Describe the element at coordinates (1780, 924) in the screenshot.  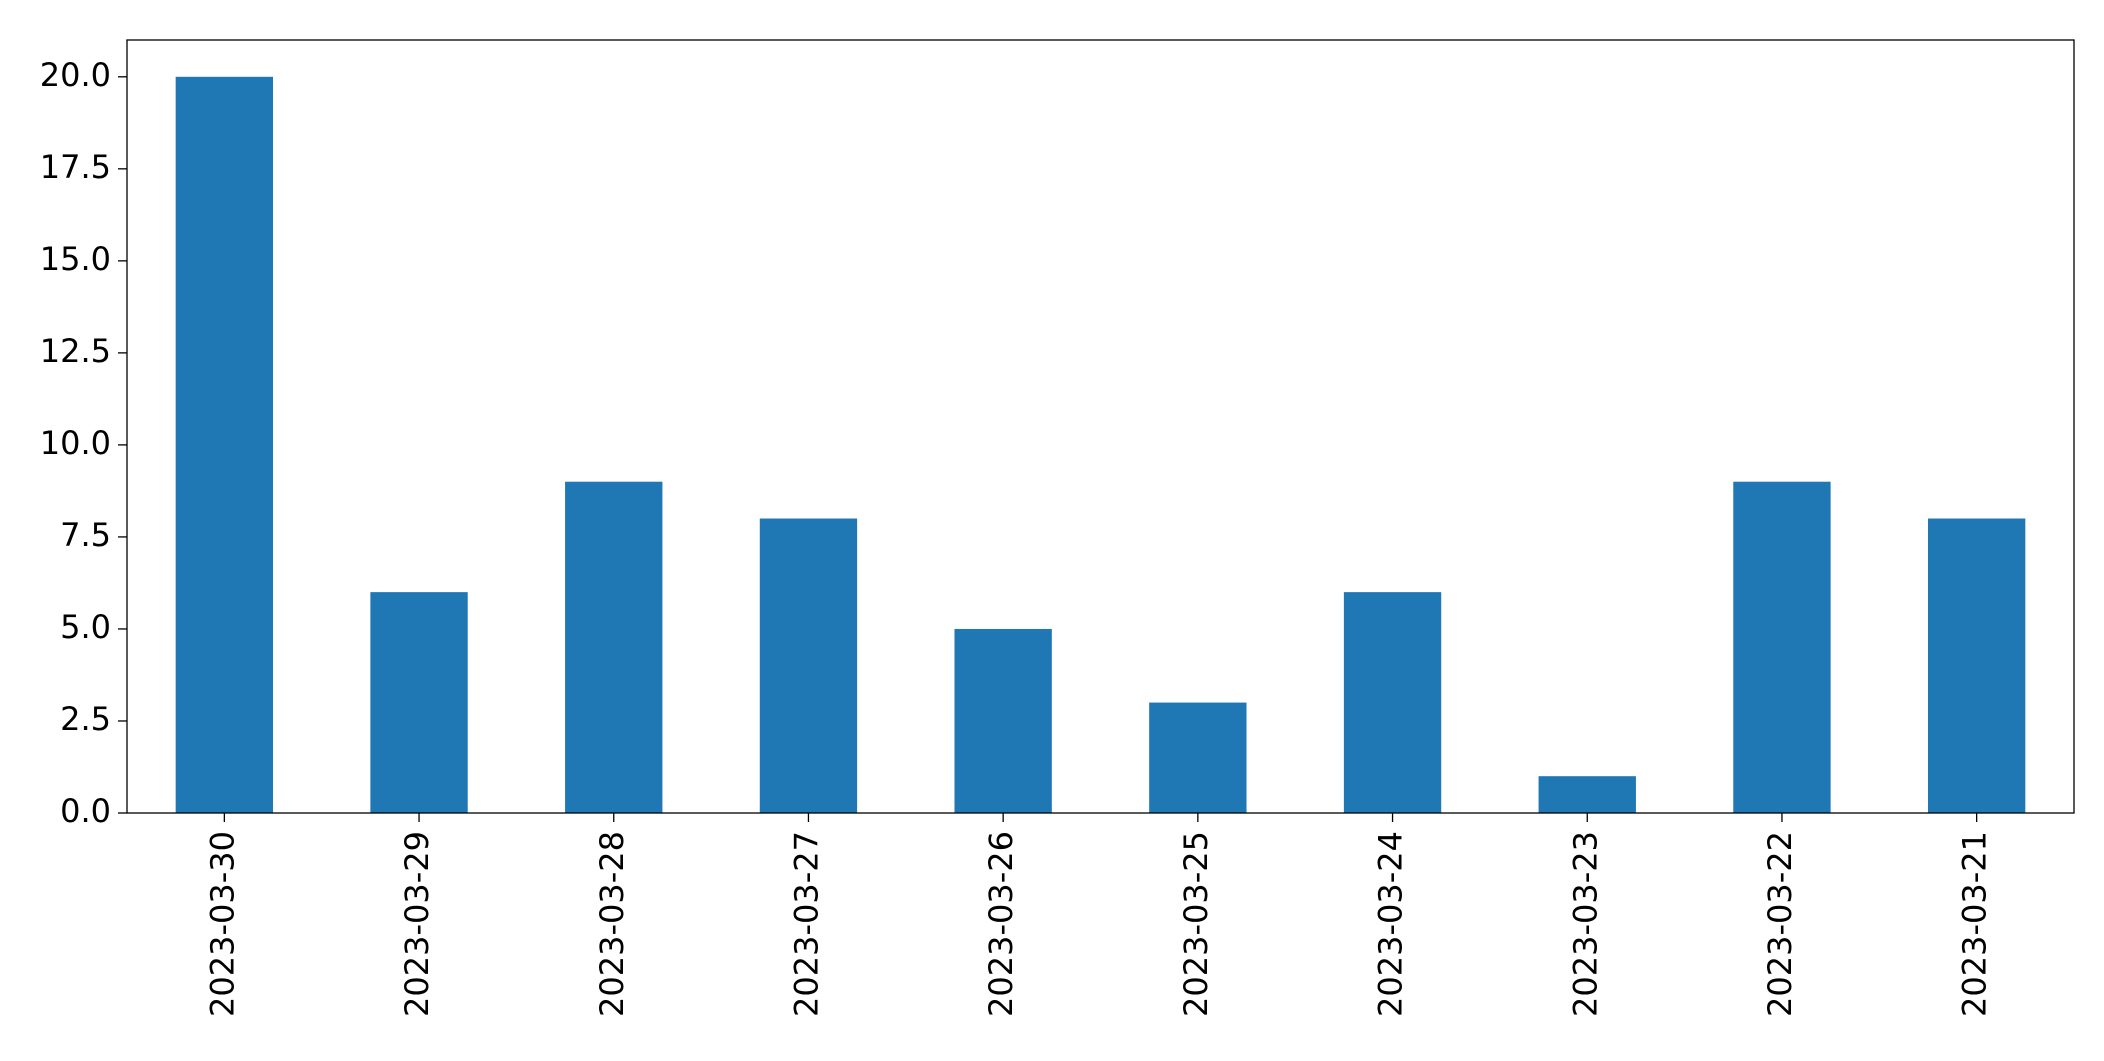
I see `x-tick-label: 2023-03-22` at that location.